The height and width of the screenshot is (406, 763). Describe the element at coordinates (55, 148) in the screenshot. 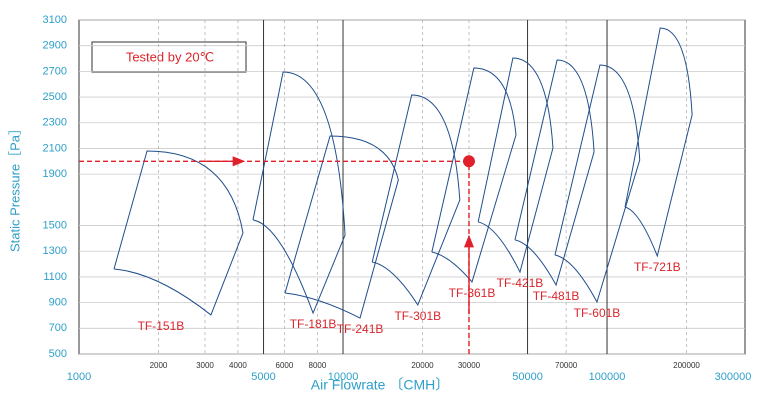

I see `y-tick-label: 2100` at that location.